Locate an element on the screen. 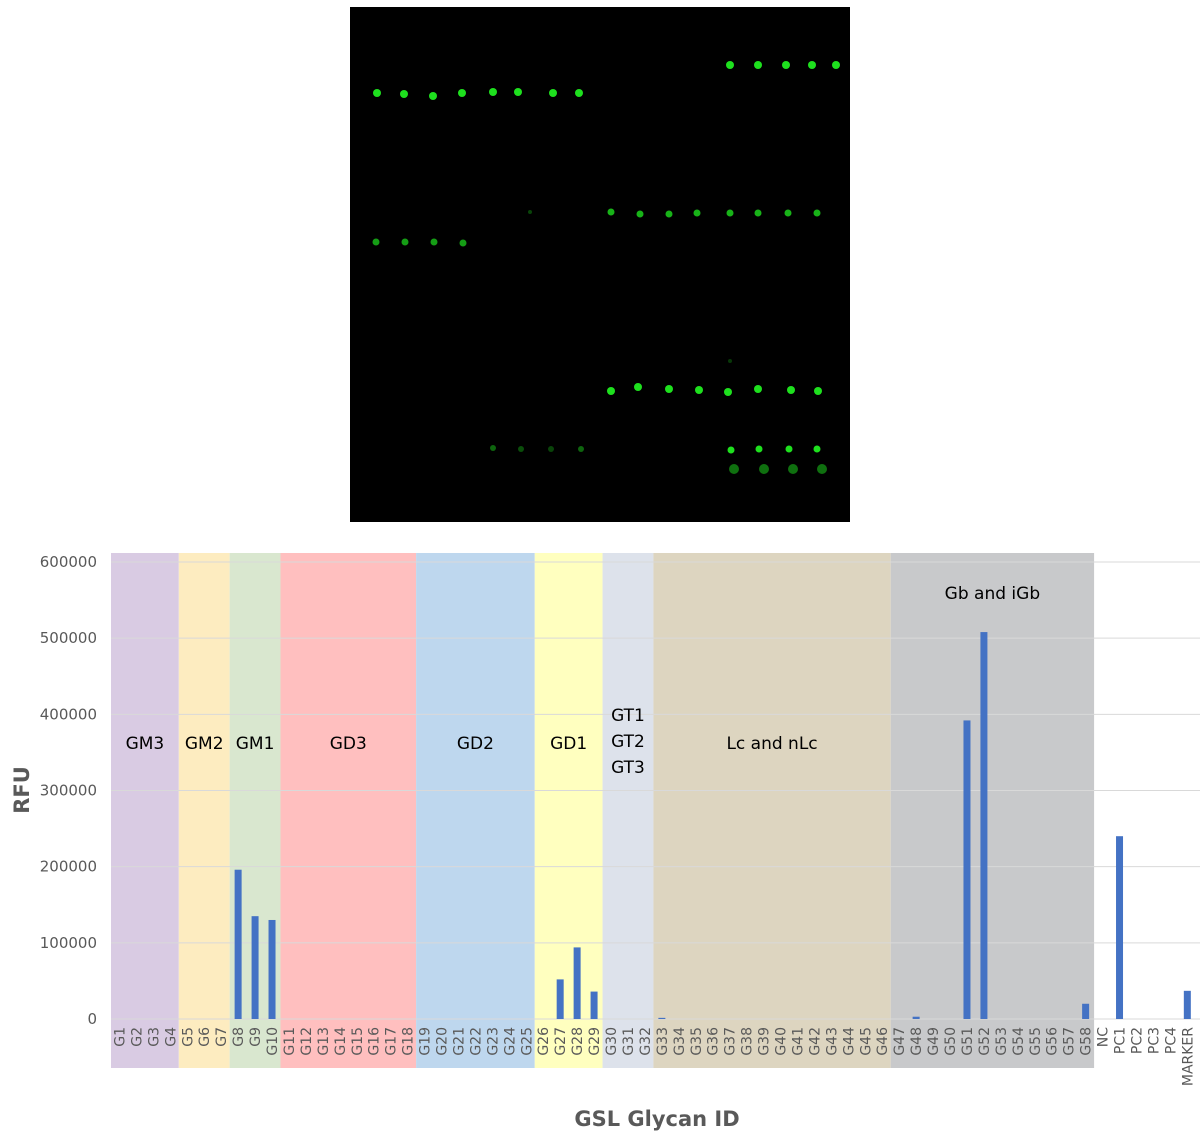 Image resolution: width=1200 pixels, height=1134 pixels. bar-PC1 is located at coordinates (1120, 927).